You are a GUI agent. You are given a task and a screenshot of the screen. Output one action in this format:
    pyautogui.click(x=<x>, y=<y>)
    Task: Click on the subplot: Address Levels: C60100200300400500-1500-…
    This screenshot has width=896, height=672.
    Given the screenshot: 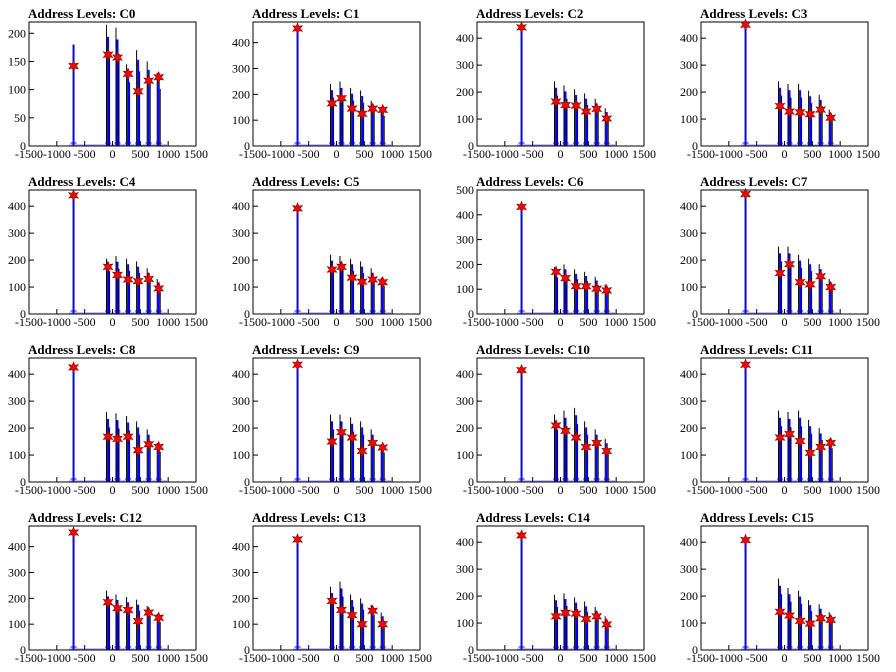 What is the action you would take?
    pyautogui.click(x=556, y=251)
    